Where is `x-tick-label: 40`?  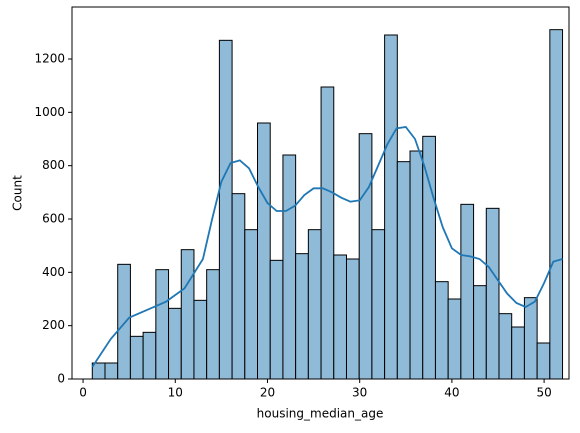 x-tick-label: 40 is located at coordinates (451, 393).